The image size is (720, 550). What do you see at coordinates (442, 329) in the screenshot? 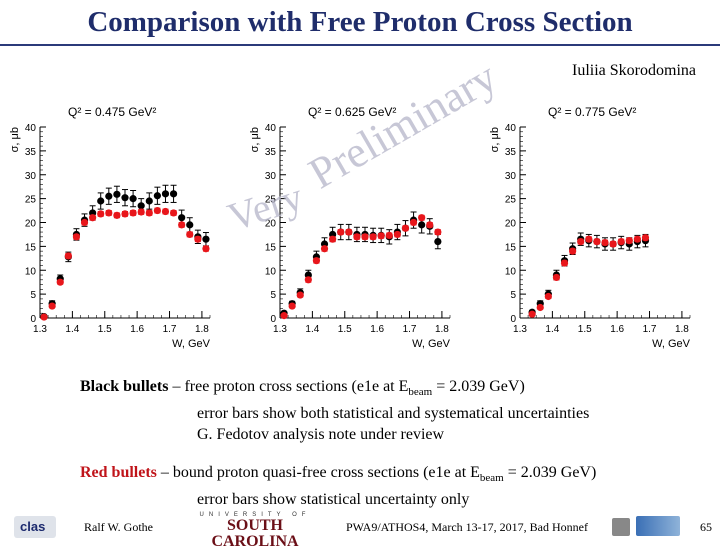
I see `x-tick-label: 1.8` at bounding box center [442, 329].